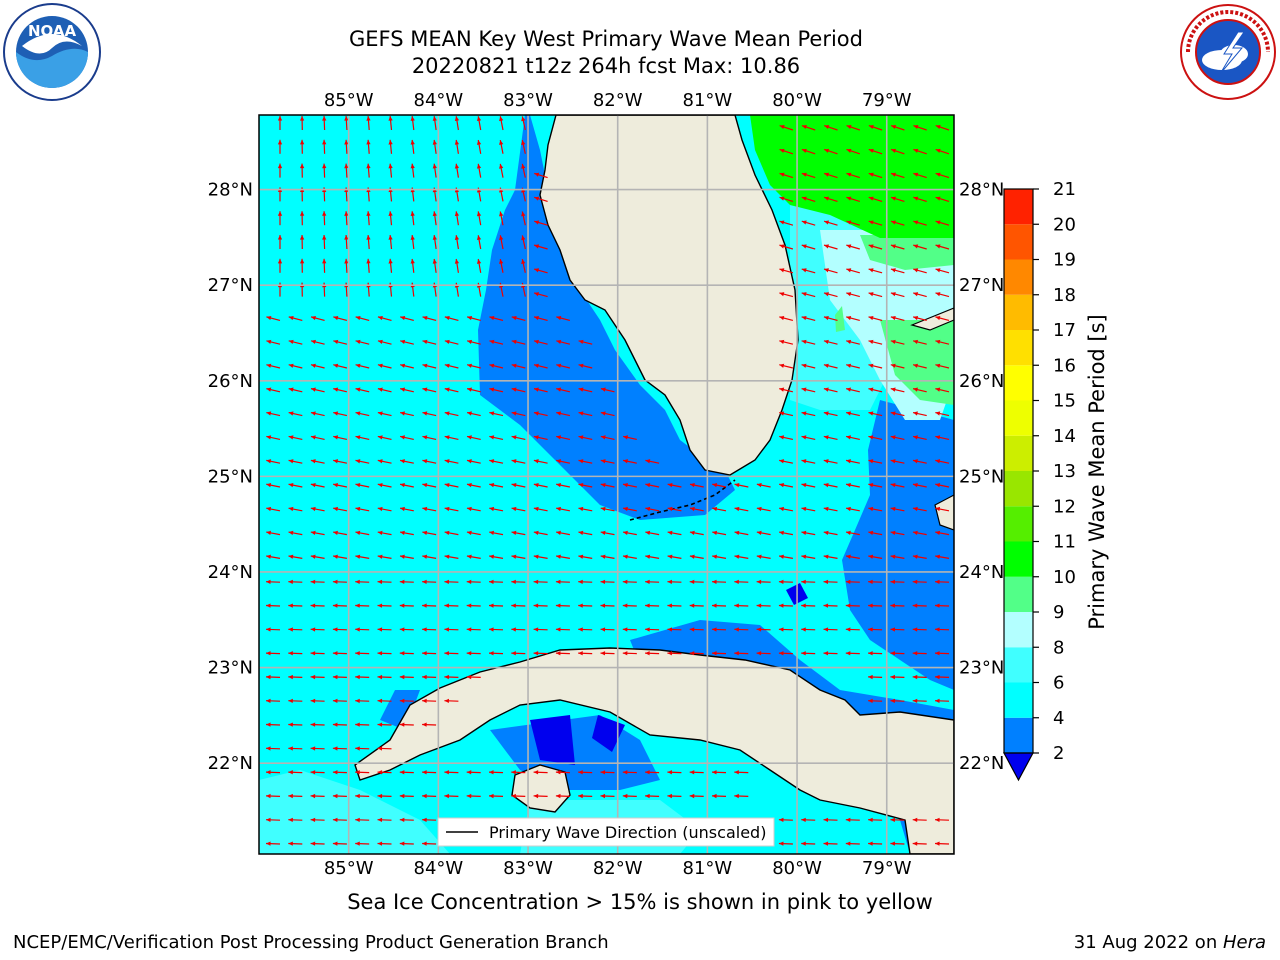  What do you see at coordinates (708, 100) in the screenshot?
I see `lon-tick-top-4: 81°W` at bounding box center [708, 100].